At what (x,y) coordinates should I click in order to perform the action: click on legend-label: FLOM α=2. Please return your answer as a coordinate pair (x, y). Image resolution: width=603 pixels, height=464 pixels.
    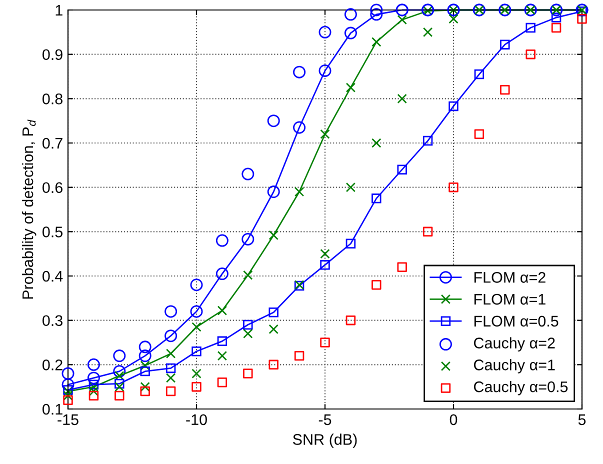
    Looking at the image, I should click on (510, 277).